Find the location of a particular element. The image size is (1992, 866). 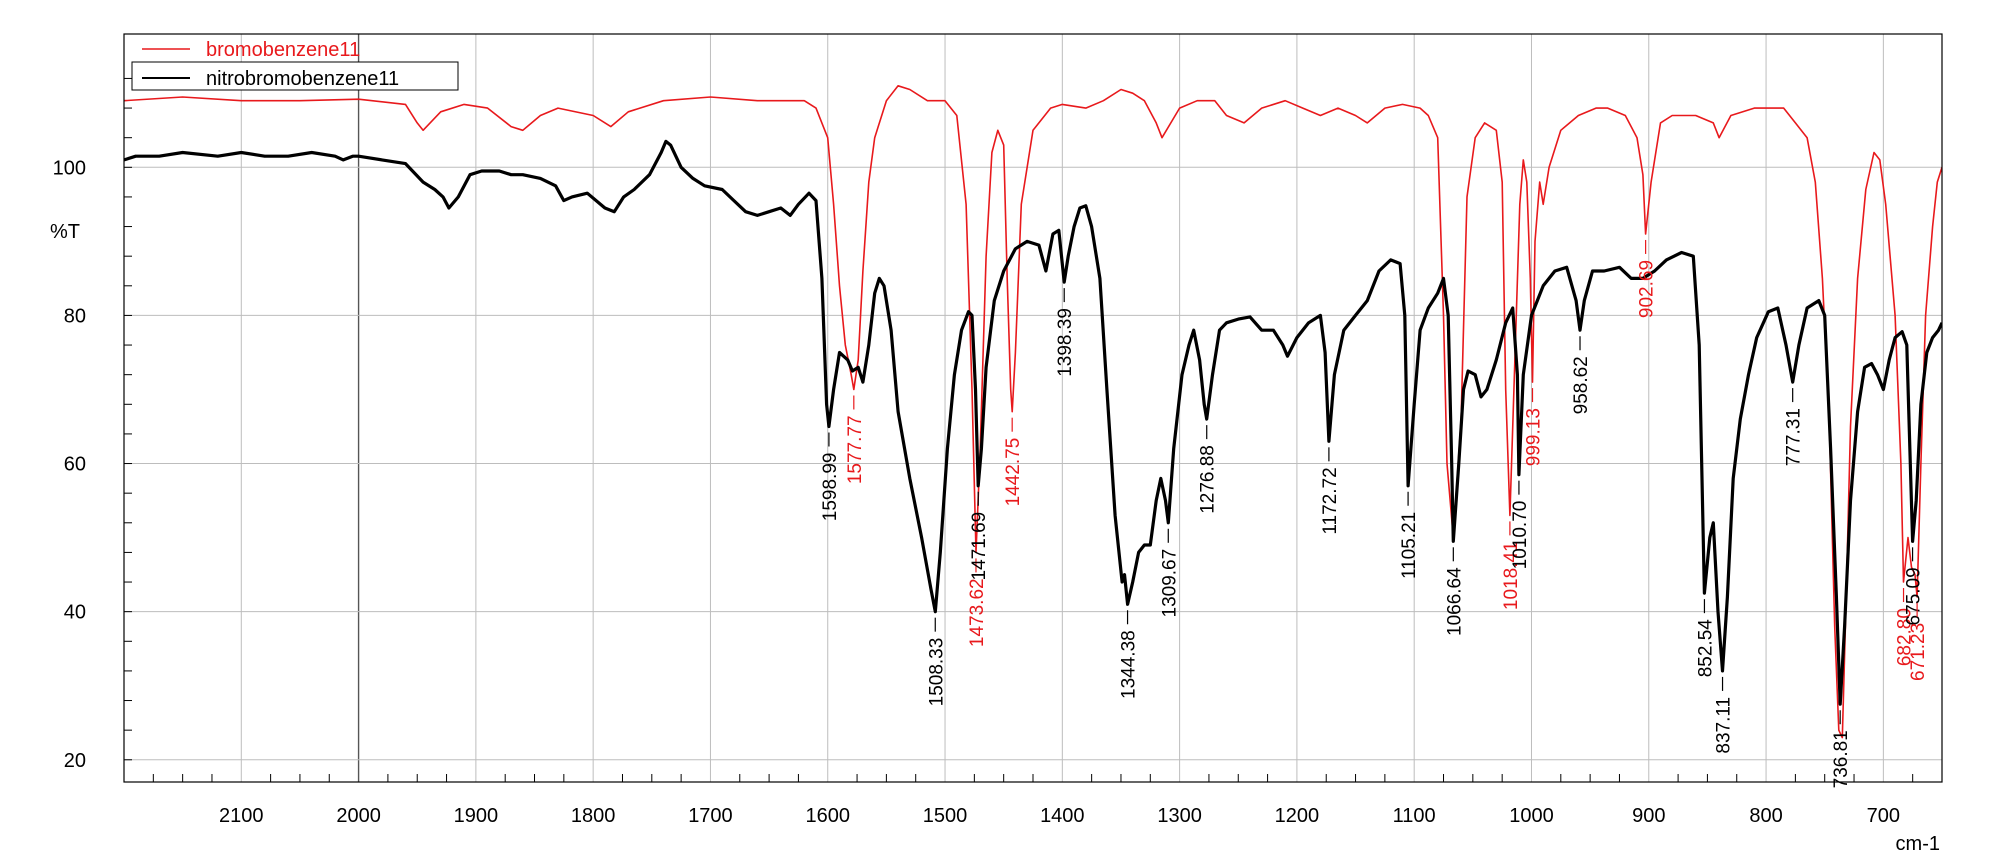

peak-label: 1172.72 is located at coordinates (1330, 500).